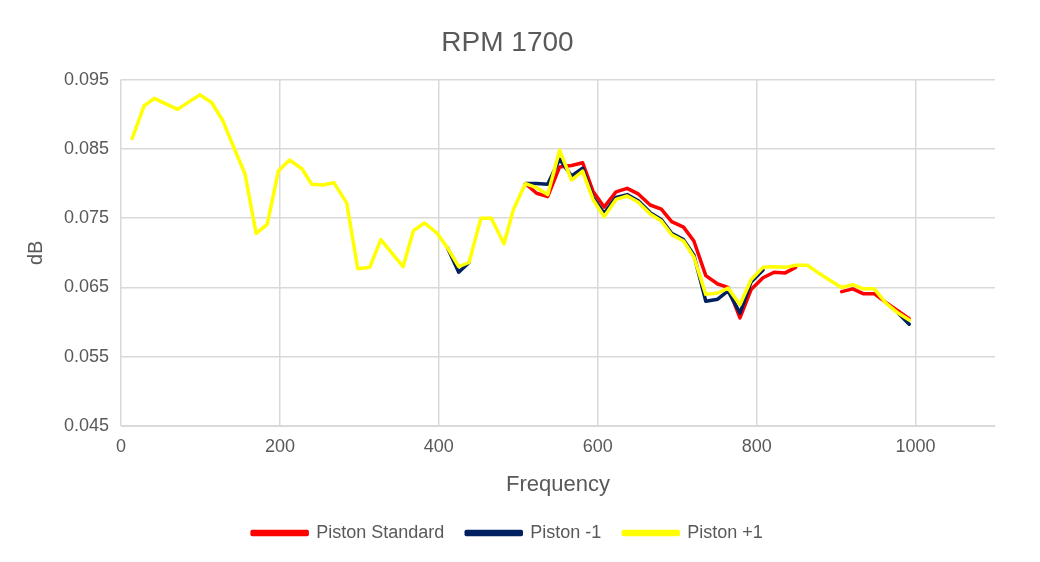 The width and height of the screenshot is (1040, 562). Describe the element at coordinates (597, 445) in the screenshot. I see `x-tick-label: 600` at that location.